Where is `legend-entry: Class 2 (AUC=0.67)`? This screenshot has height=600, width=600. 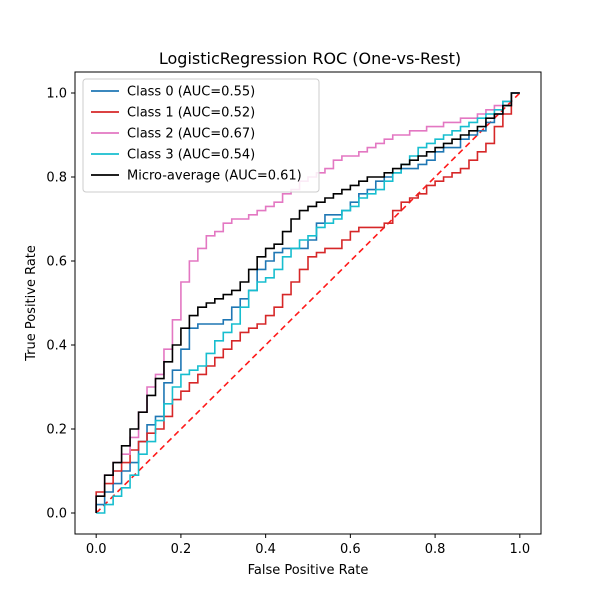 legend-entry: Class 2 (AUC=0.67) is located at coordinates (191, 134).